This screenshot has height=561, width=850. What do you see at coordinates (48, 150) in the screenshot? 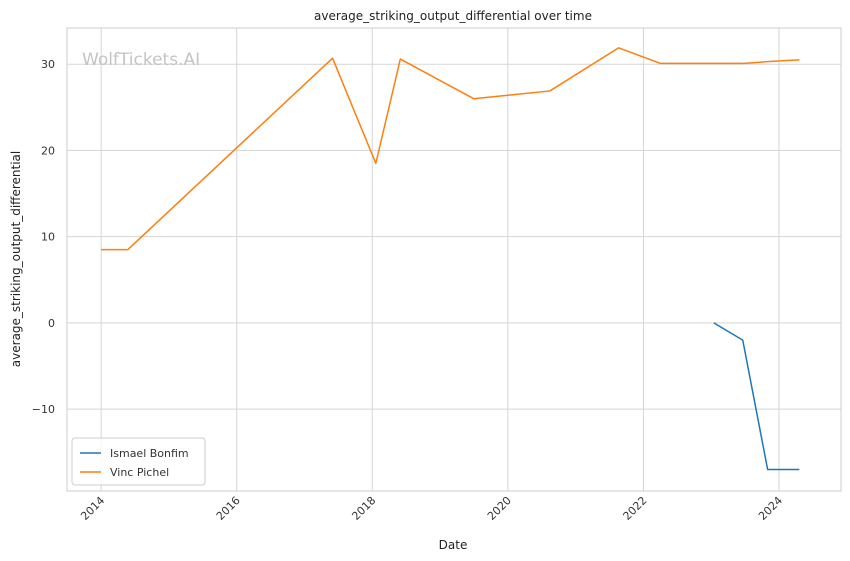
I see `y-tick-label: 20` at bounding box center [48, 150].